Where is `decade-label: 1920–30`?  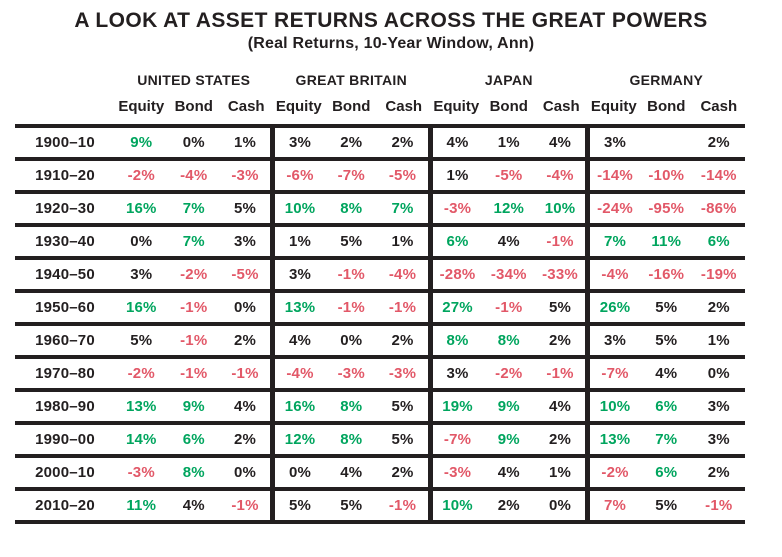 decade-label: 1920–30 is located at coordinates (65, 207).